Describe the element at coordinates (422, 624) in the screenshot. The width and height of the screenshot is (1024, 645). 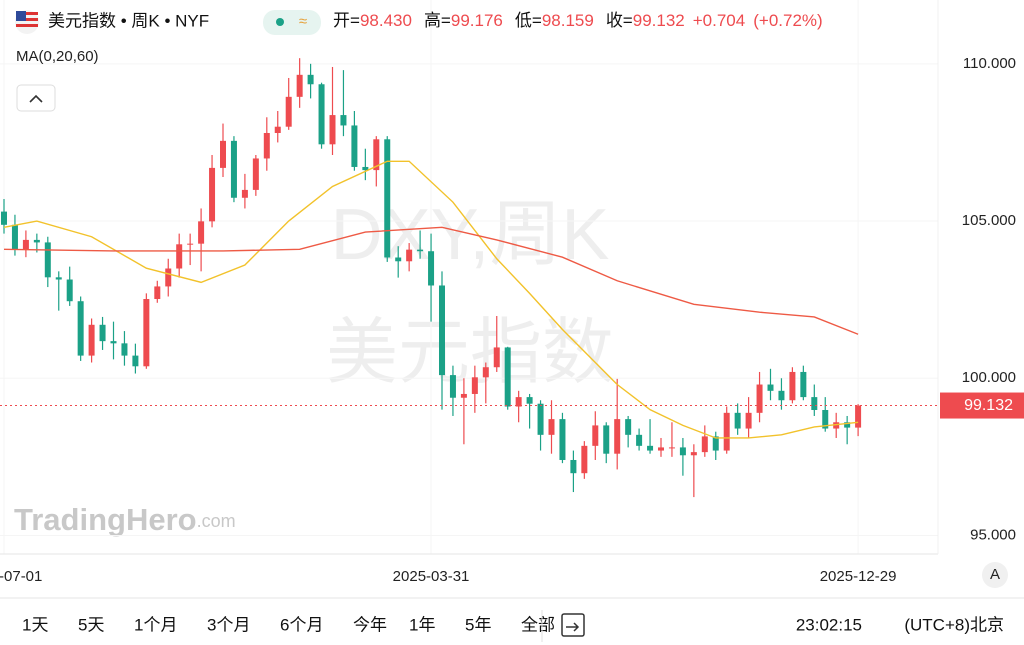
I see `period-button: 1年` at that location.